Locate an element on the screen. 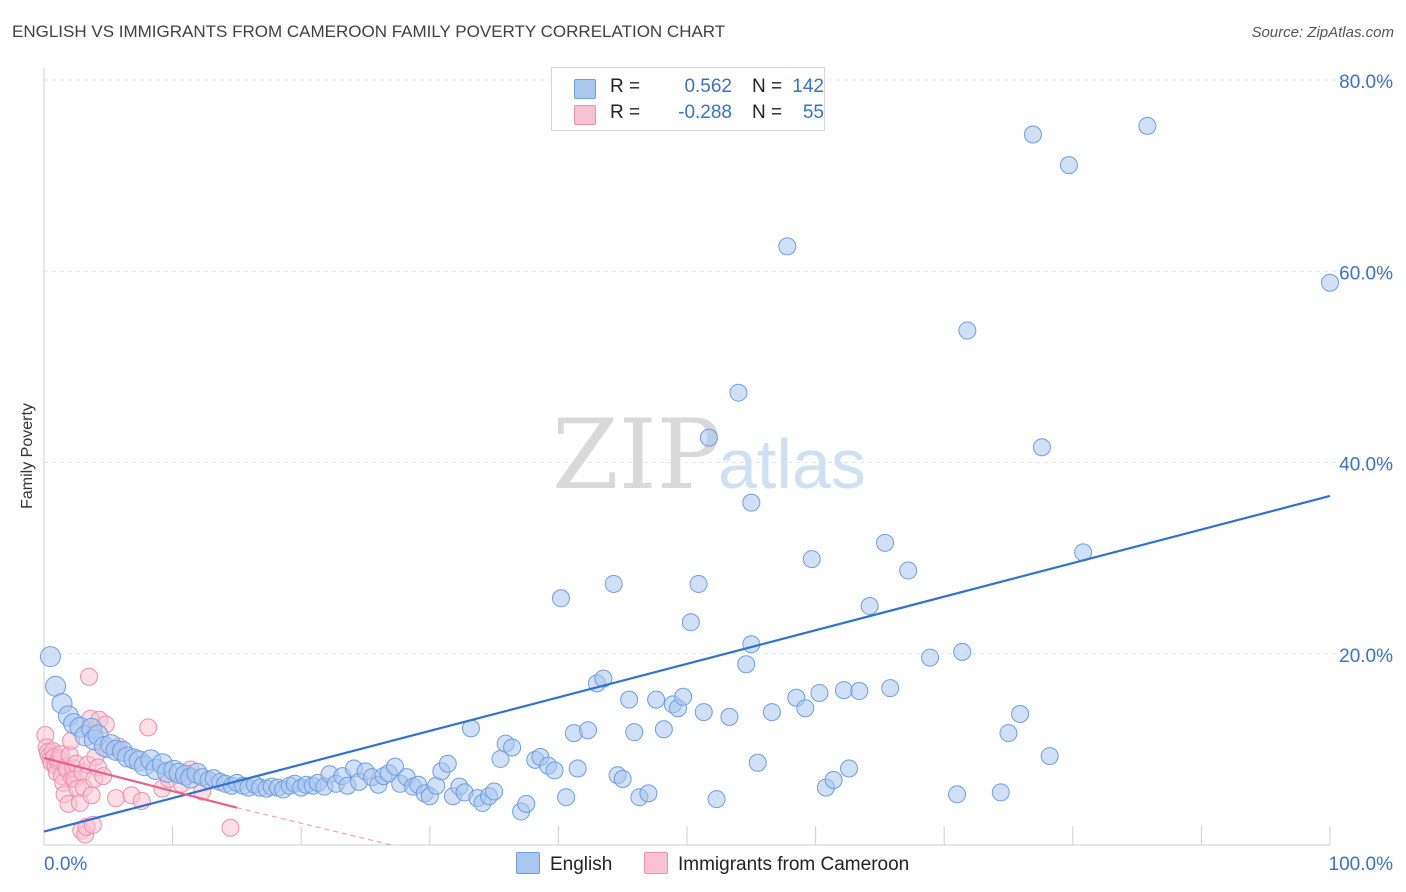  bottom-legend-cameroon: Immigrants from Cameroon is located at coordinates (776, 864).